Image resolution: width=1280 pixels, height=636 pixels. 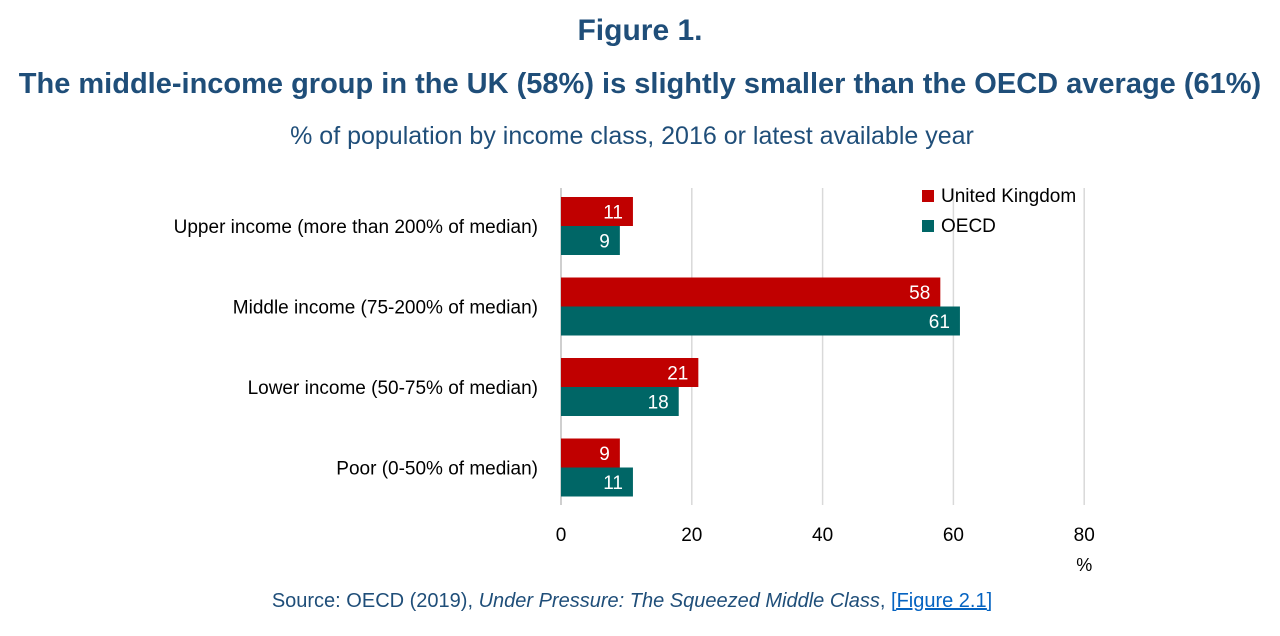 I want to click on figure-number: Figure 1., so click(x=640, y=30).